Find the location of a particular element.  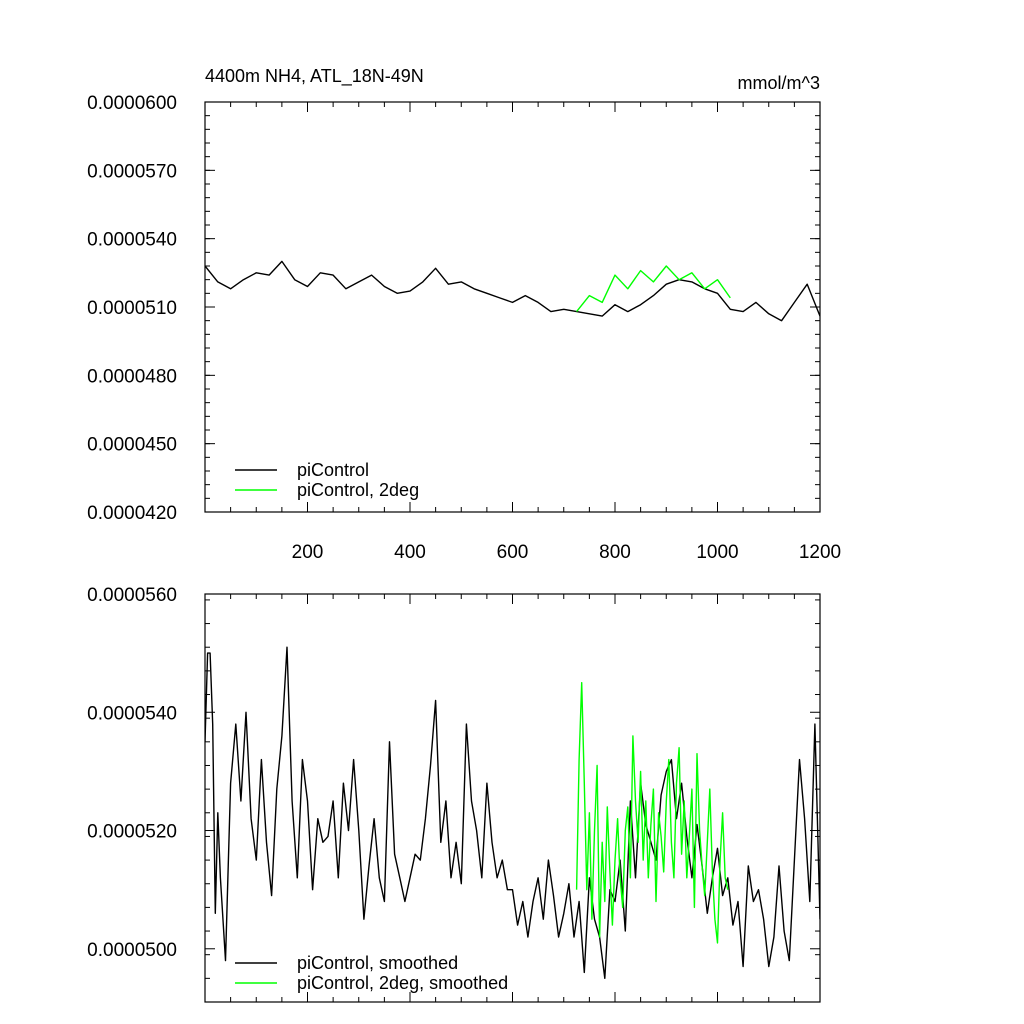

x-tick-label: 400 is located at coordinates (410, 552).